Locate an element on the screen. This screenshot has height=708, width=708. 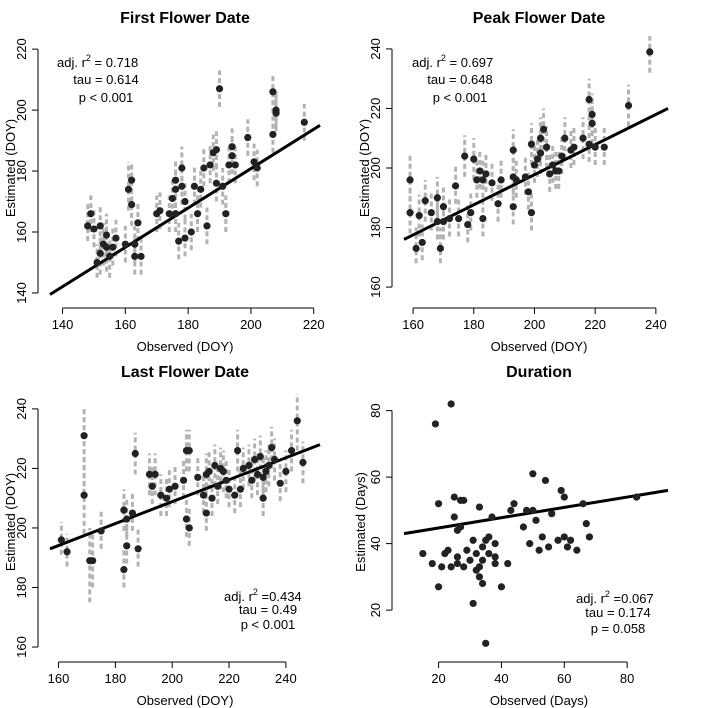
r2-line: adj. r2 = 0.697 is located at coordinates (452, 61).